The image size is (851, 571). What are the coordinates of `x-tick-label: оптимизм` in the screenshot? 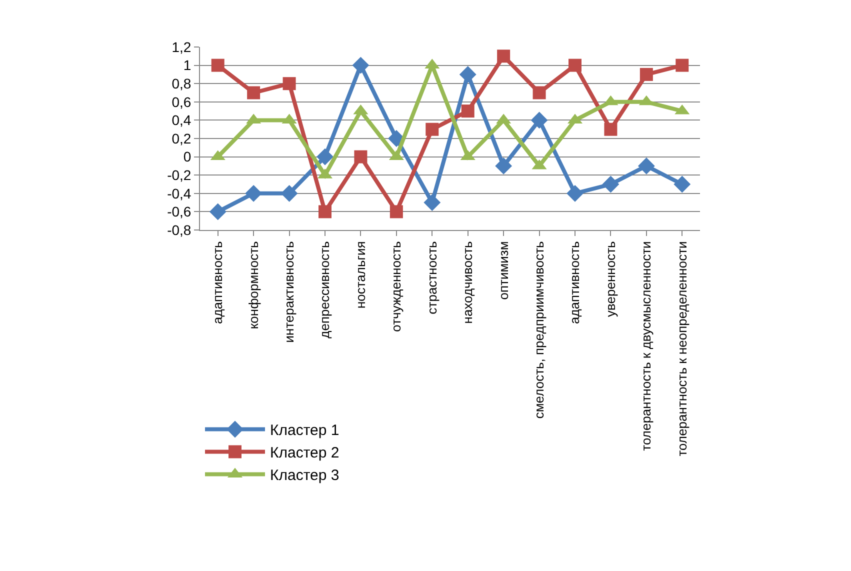 It's located at (503, 270).